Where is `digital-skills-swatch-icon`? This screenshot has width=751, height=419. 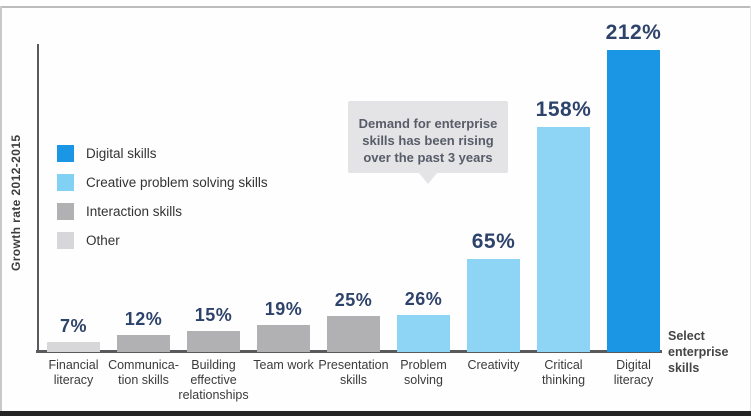
digital-skills-swatch-icon is located at coordinates (65, 153).